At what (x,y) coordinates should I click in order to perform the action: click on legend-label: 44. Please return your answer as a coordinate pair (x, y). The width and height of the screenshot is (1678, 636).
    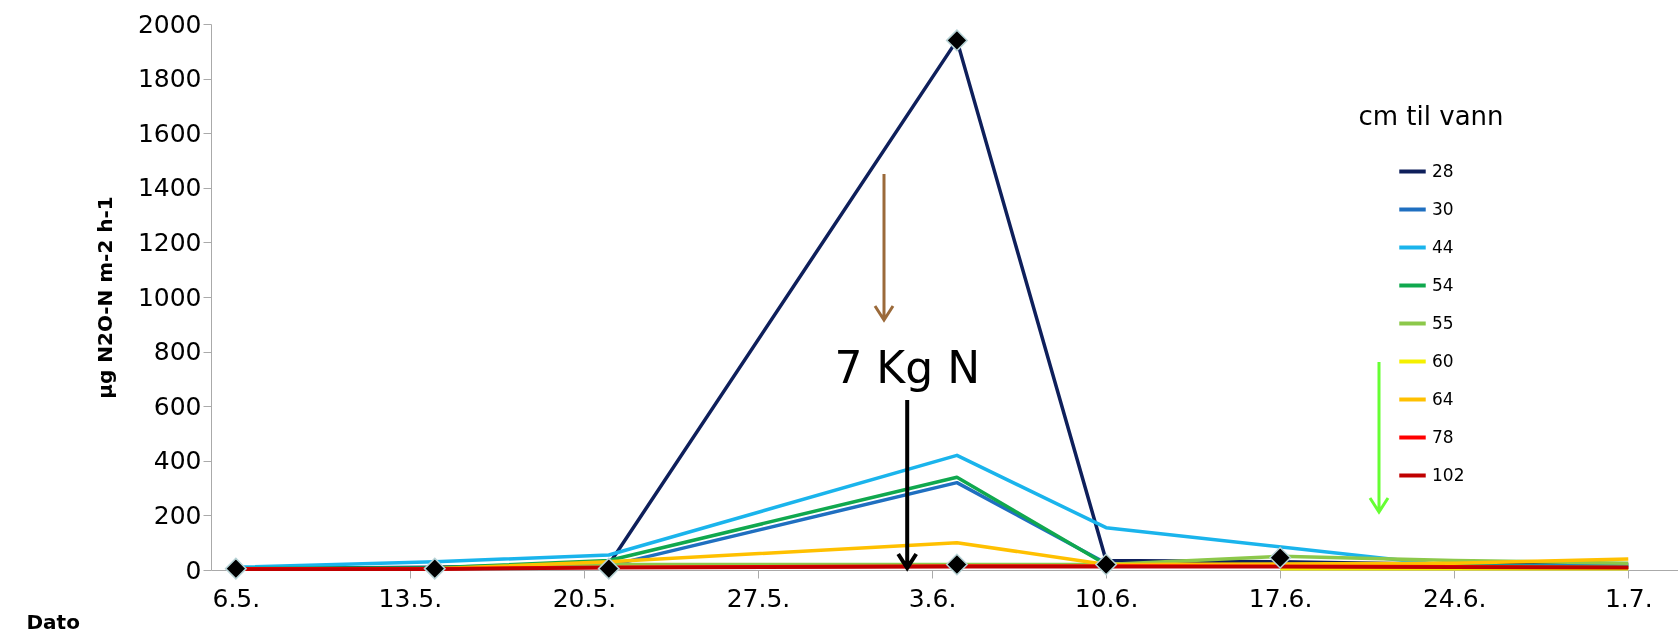
    Looking at the image, I should click on (1443, 246).